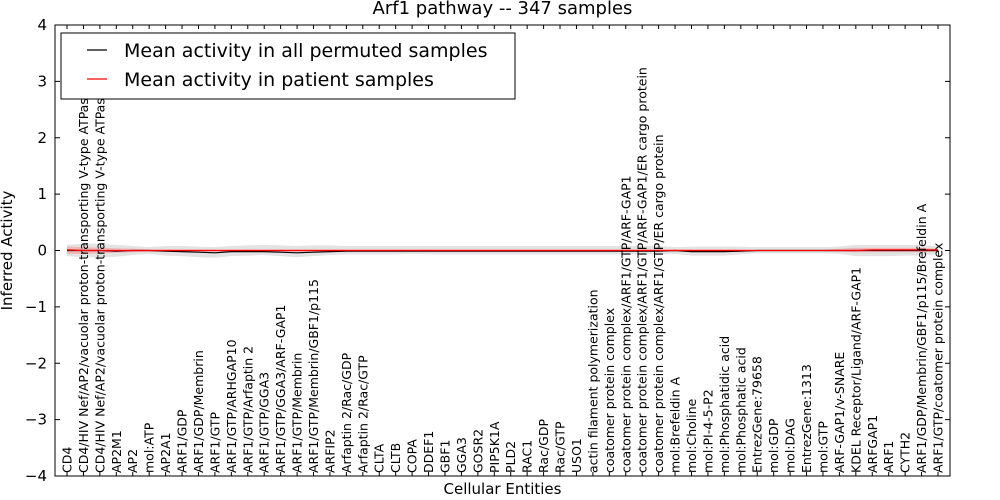 The height and width of the screenshot is (500, 1000). I want to click on x-tick-label: EntrezGene:79658, so click(757, 414).